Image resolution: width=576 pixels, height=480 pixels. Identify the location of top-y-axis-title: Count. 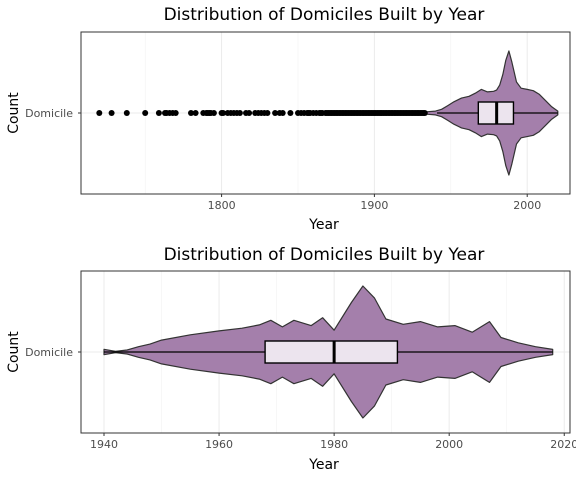
(14, 113).